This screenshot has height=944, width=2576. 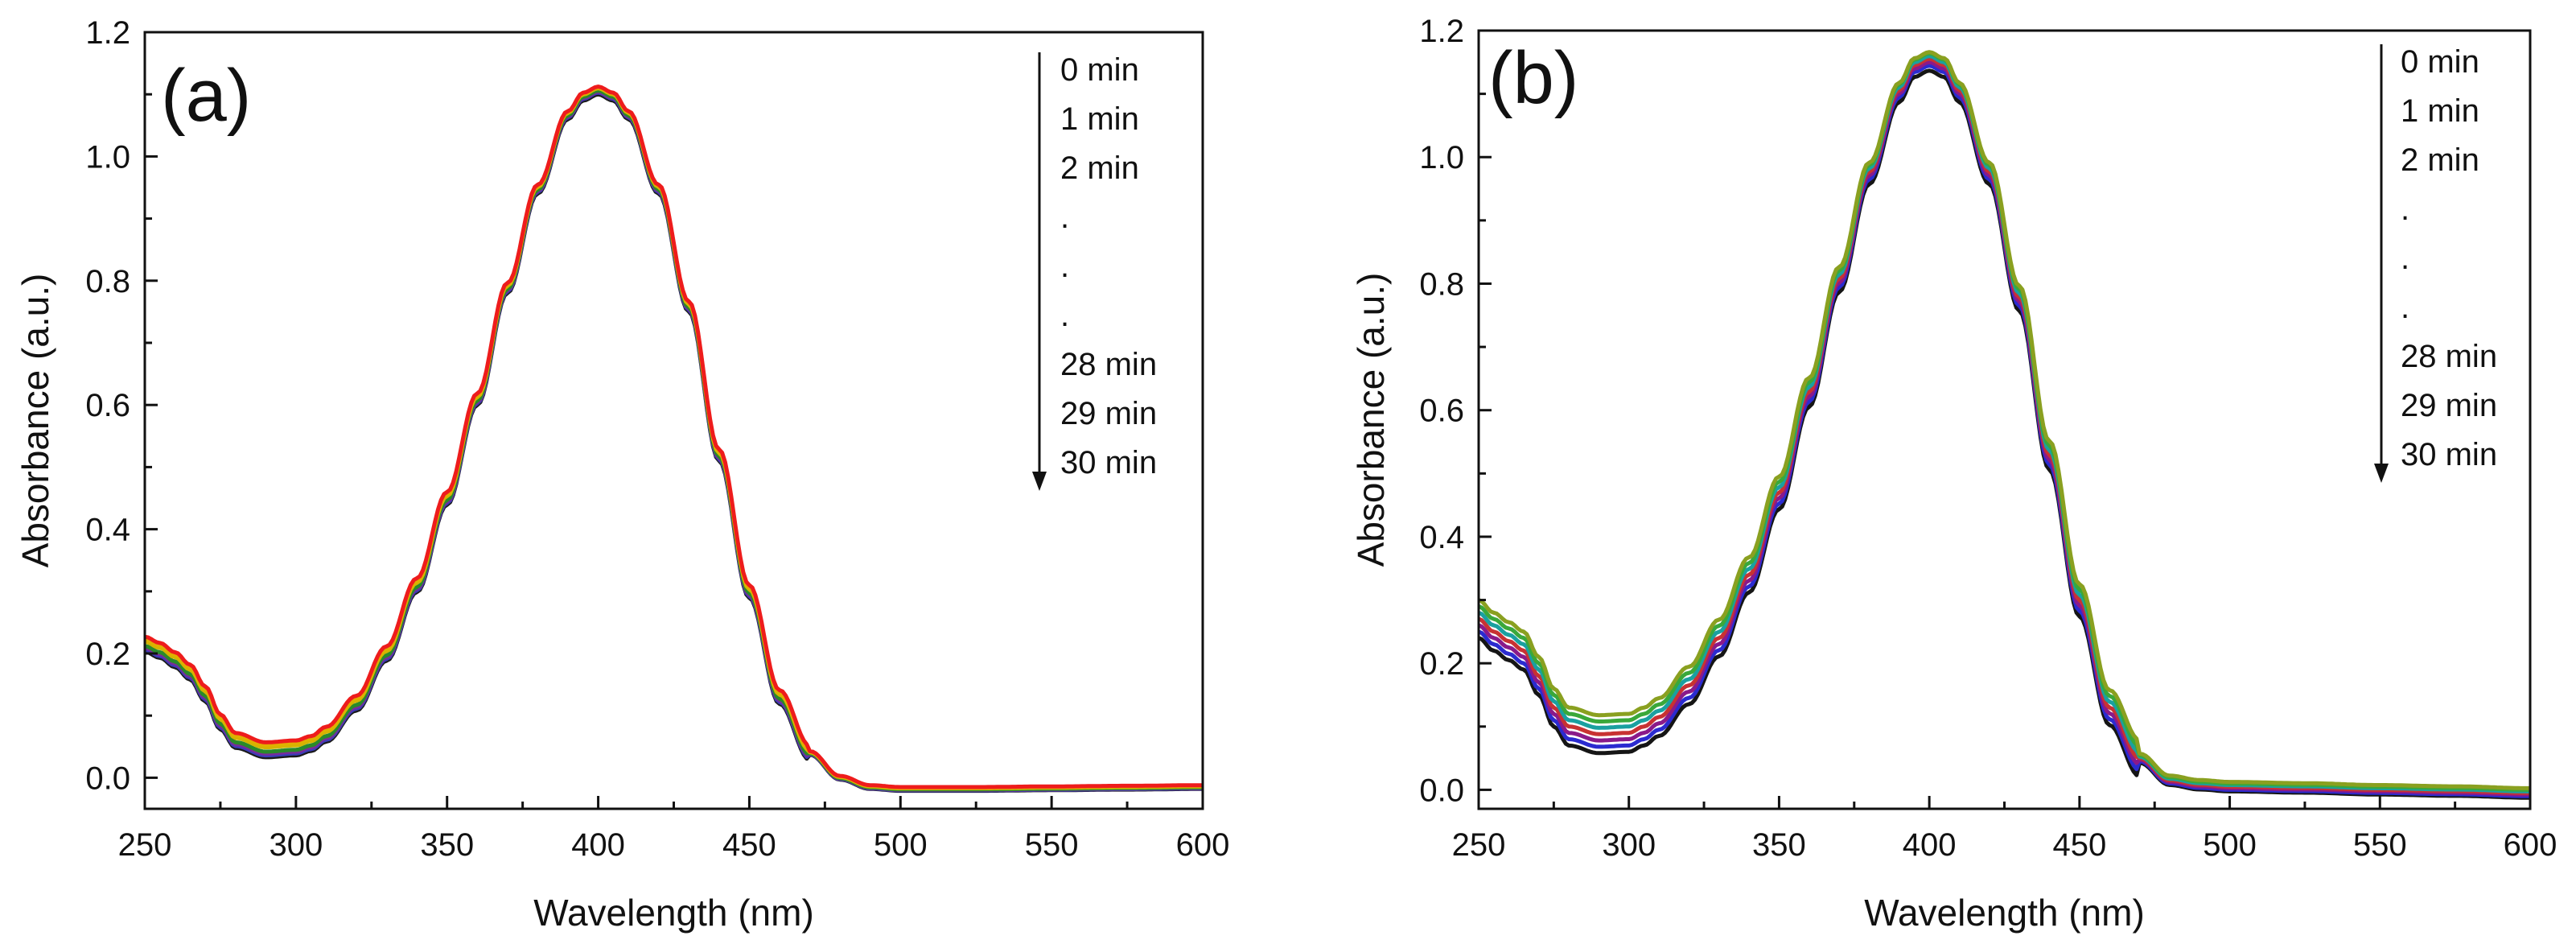 I want to click on panel-a-y-tick-label: 0.2, so click(x=107, y=655).